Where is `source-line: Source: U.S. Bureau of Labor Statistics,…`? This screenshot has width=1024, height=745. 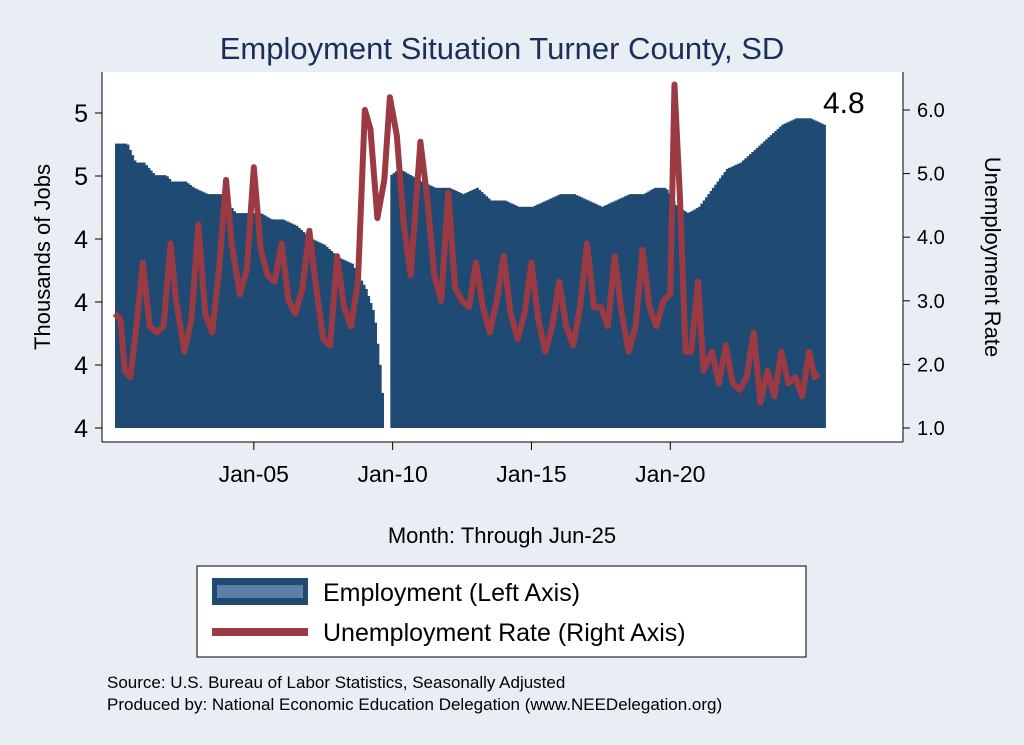 source-line: Source: U.S. Bureau of Labor Statistics,… is located at coordinates (336, 682).